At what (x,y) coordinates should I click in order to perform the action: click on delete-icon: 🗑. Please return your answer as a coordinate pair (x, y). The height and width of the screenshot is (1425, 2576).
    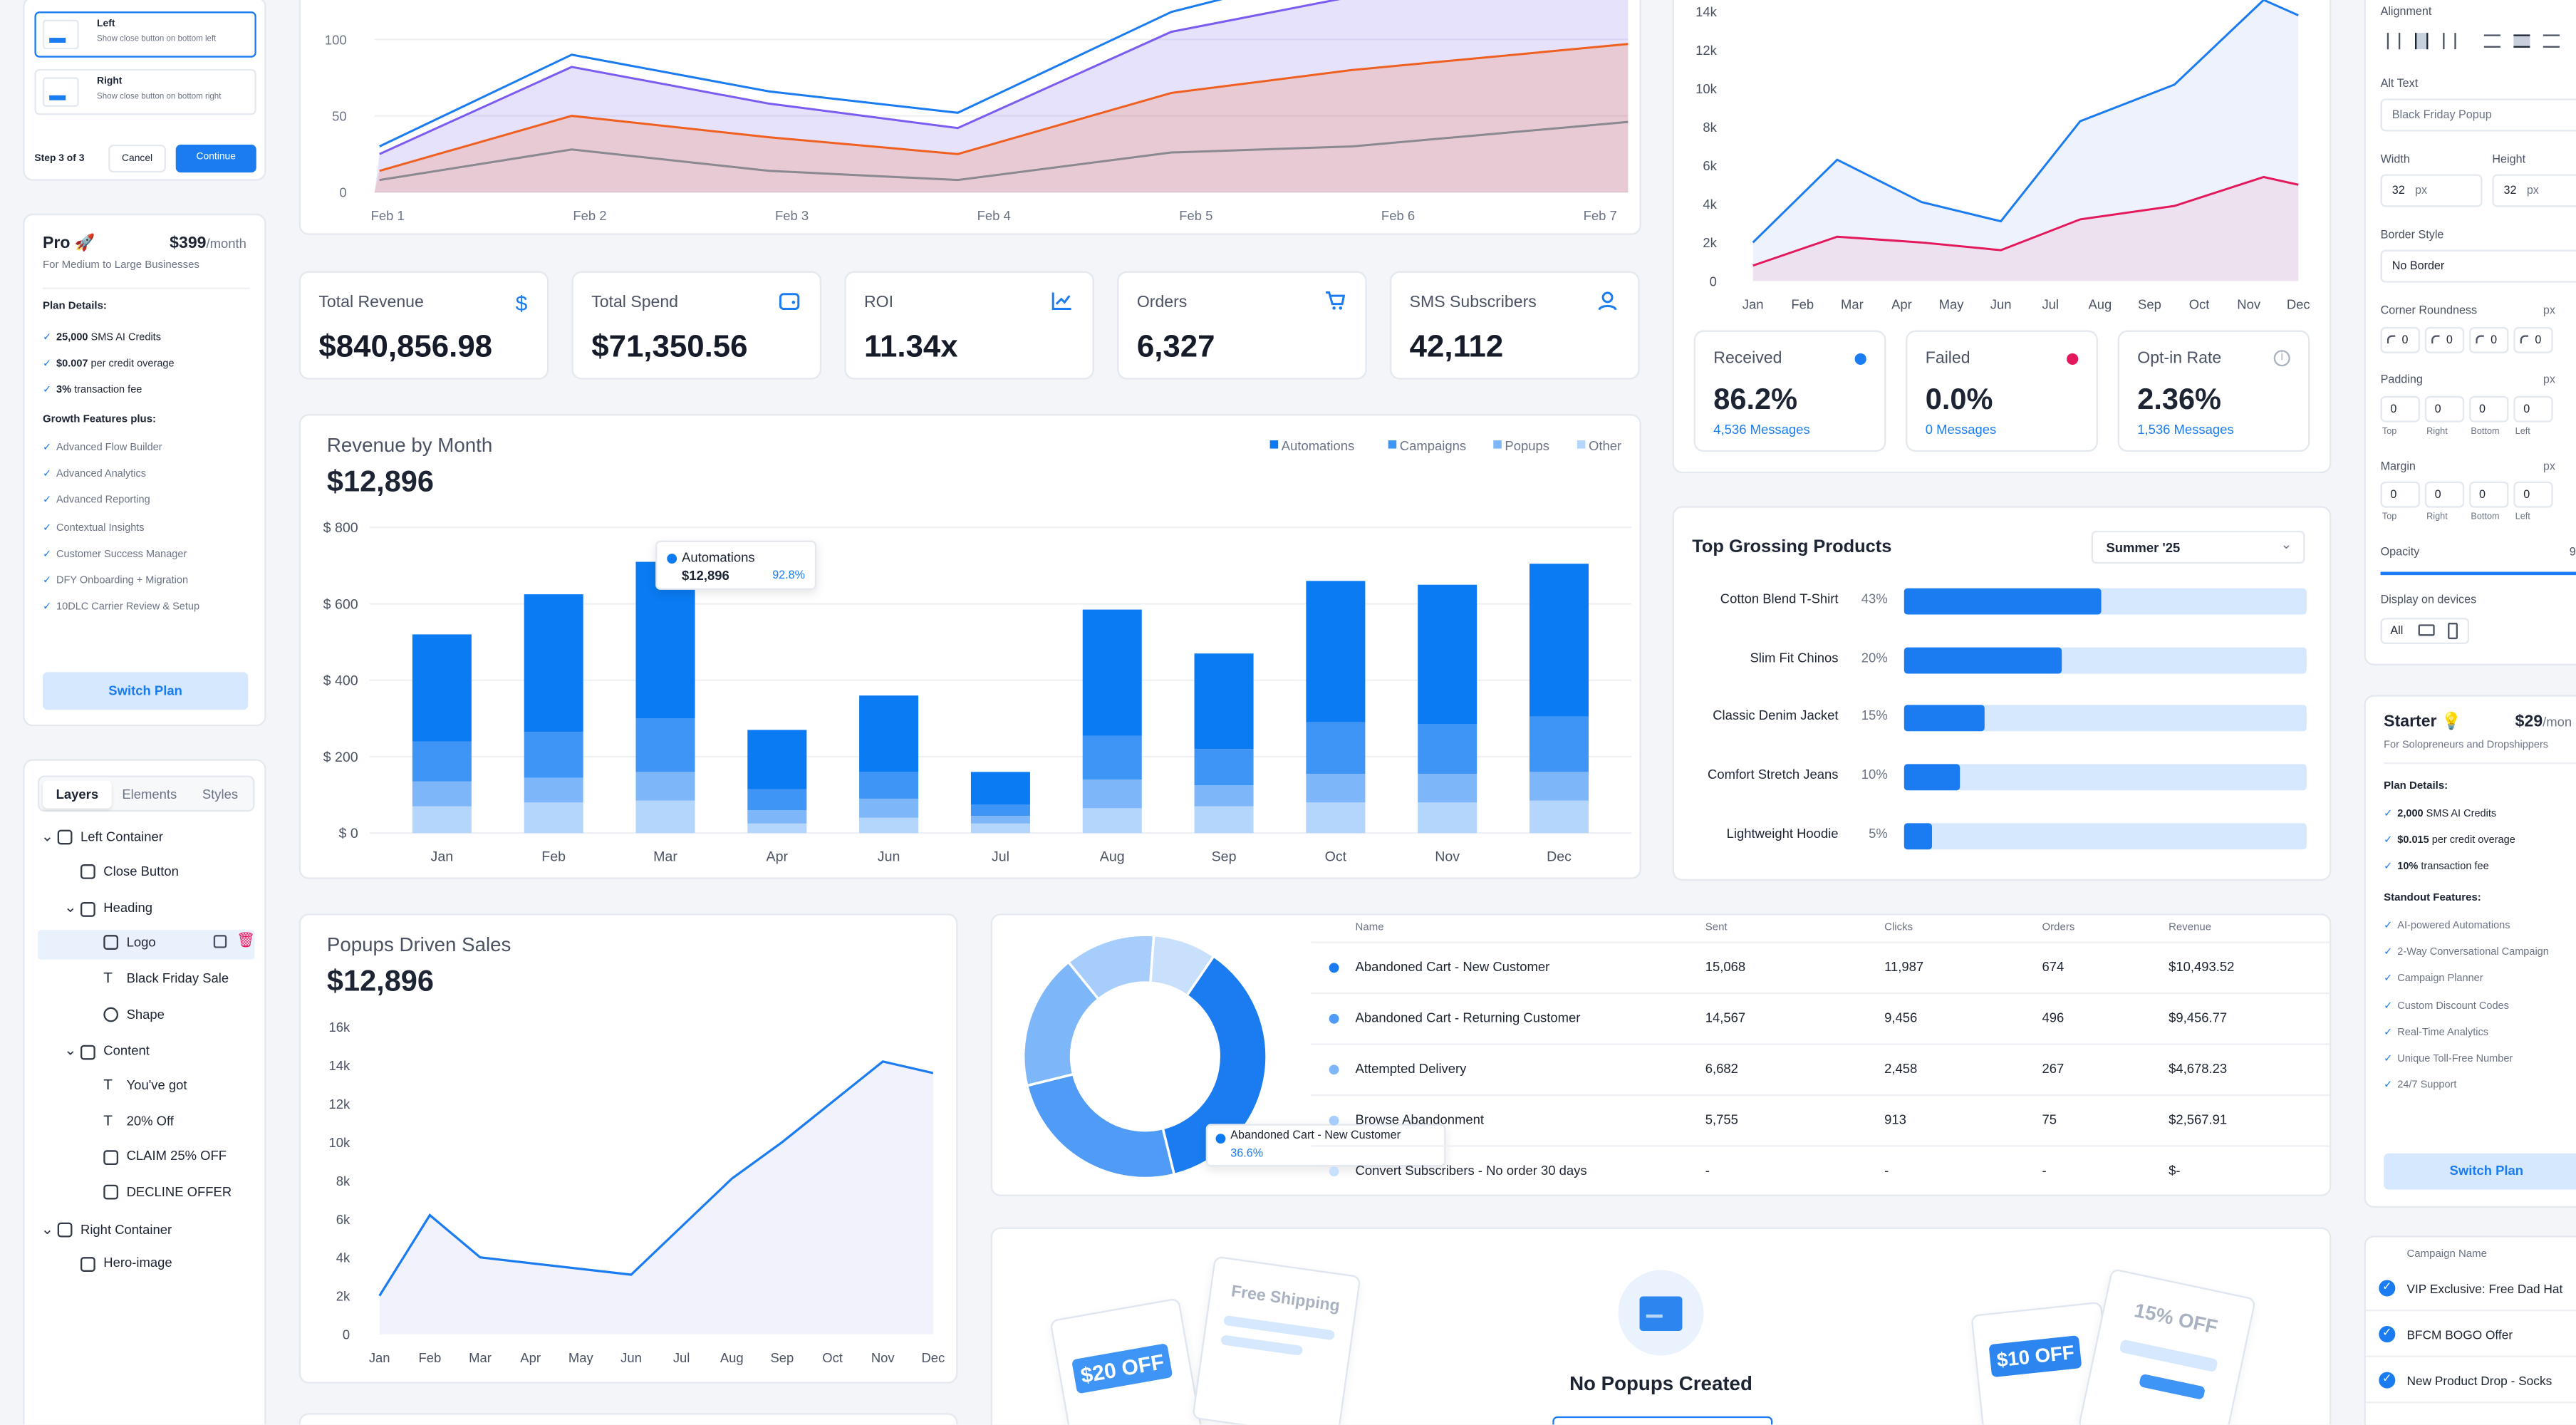
    Looking at the image, I should click on (246, 939).